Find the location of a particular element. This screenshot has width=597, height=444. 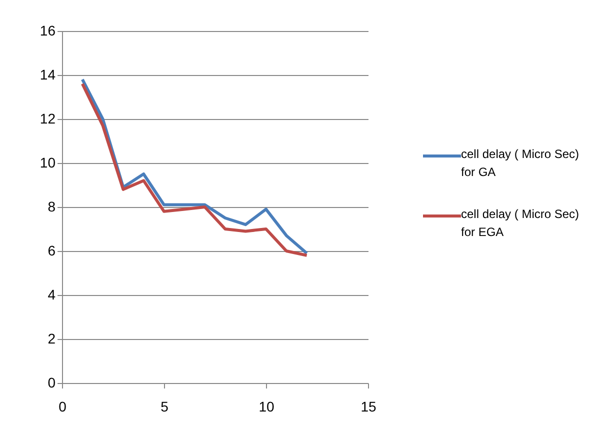

y-tick-label: 14 is located at coordinates (48, 74).